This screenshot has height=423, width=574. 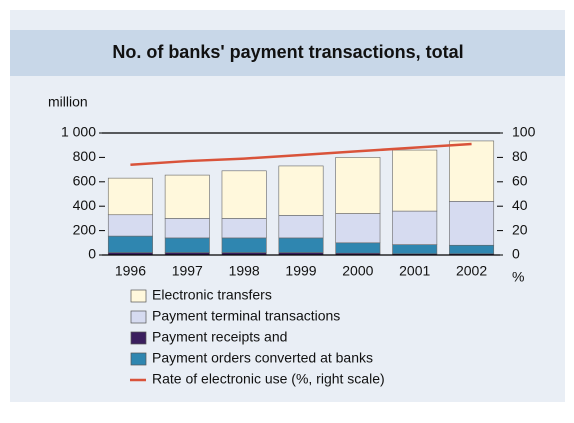 What do you see at coordinates (516, 254) in the screenshot?
I see `y2-tick-label: 0` at bounding box center [516, 254].